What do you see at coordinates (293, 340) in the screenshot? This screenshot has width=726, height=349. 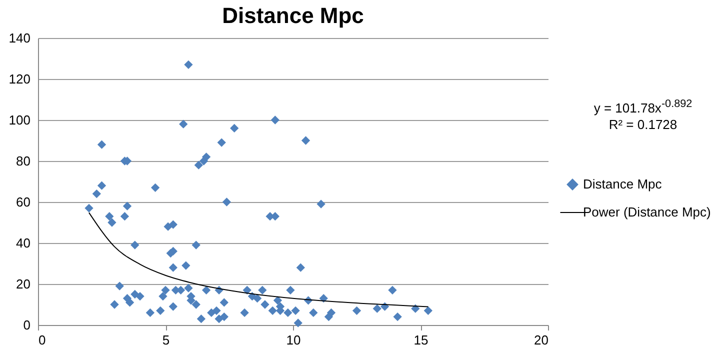 I see `x-tick-label: 10` at bounding box center [293, 340].